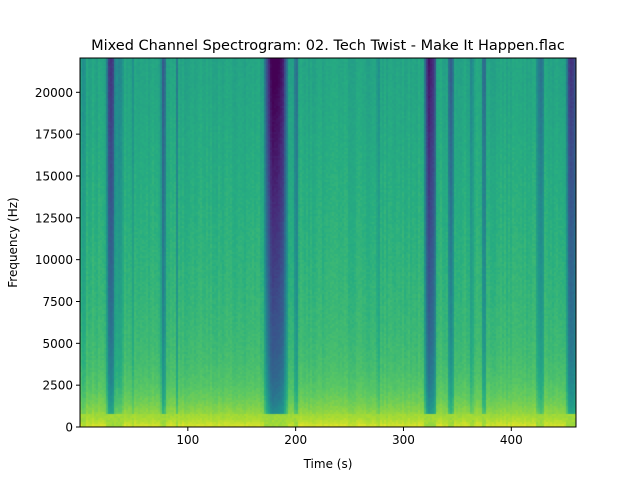  What do you see at coordinates (57, 386) in the screenshot?
I see `y-tick-label: 2500` at bounding box center [57, 386].